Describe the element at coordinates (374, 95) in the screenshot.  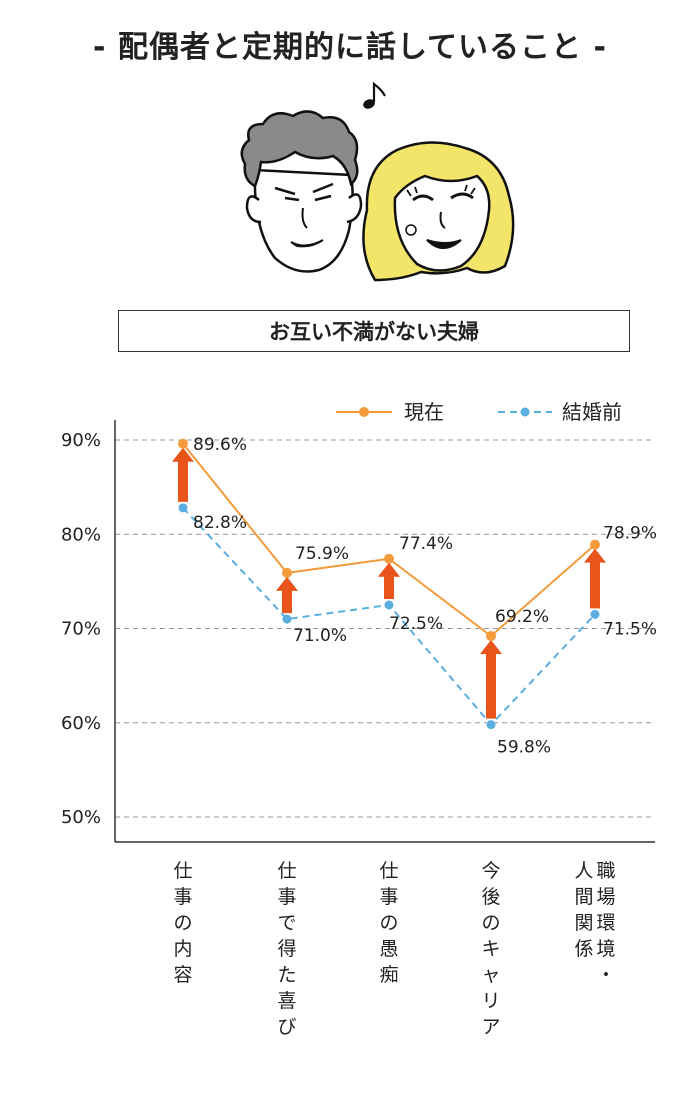
I see `music-note-icon` at that location.